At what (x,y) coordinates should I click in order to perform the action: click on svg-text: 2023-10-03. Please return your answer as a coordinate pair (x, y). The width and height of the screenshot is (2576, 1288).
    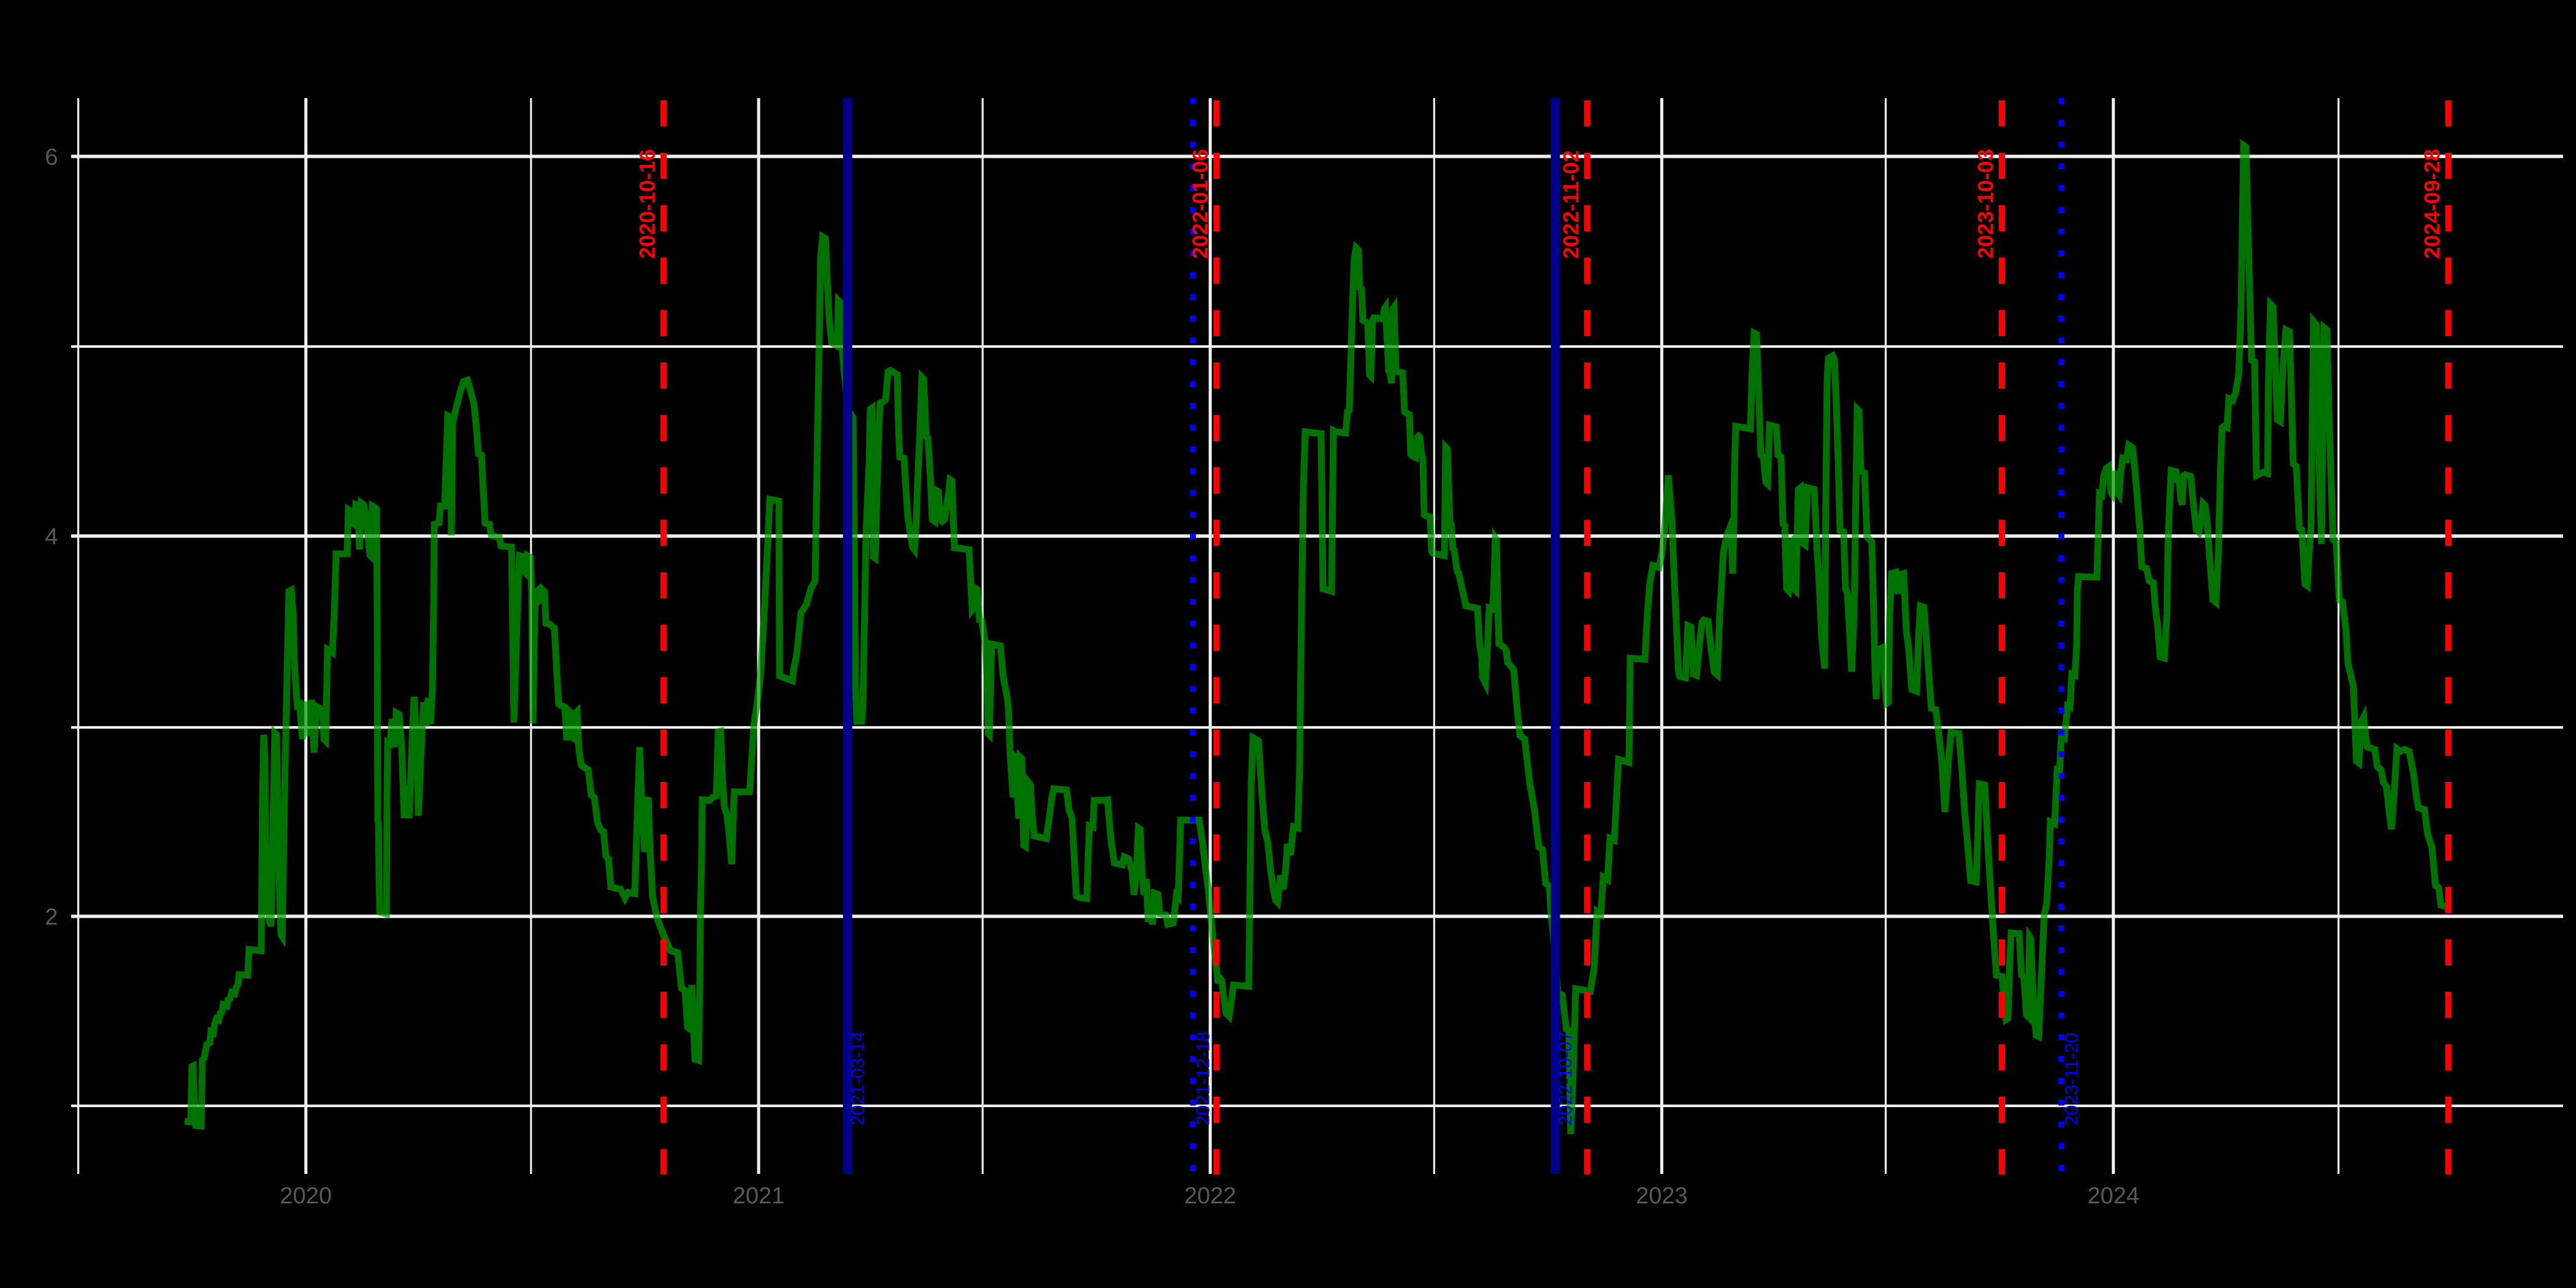
    Looking at the image, I should click on (1986, 204).